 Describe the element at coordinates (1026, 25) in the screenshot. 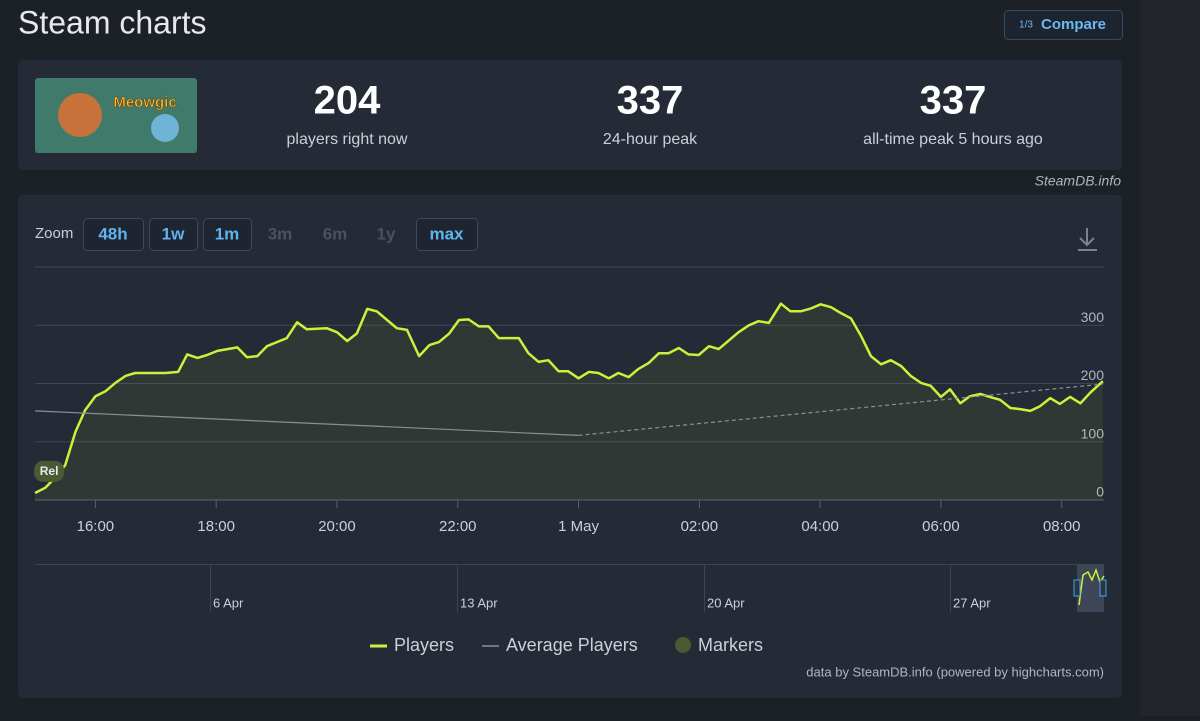

I see `compare-icon: 1/3` at that location.